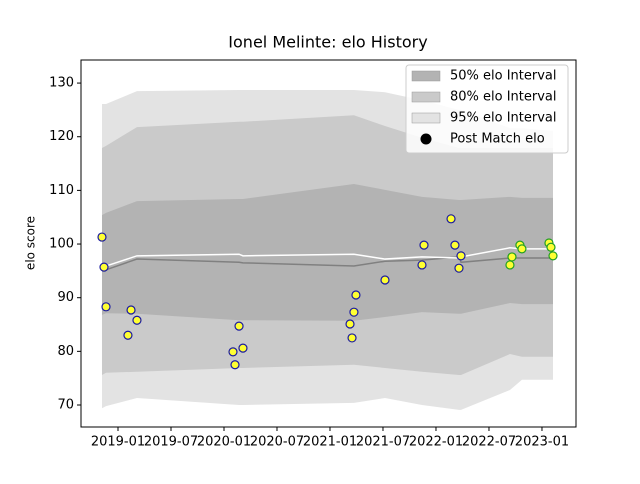 This screenshot has width=640, height=484. What do you see at coordinates (383, 442) in the screenshot?
I see `x-tick-label: 2021-07` at bounding box center [383, 442].